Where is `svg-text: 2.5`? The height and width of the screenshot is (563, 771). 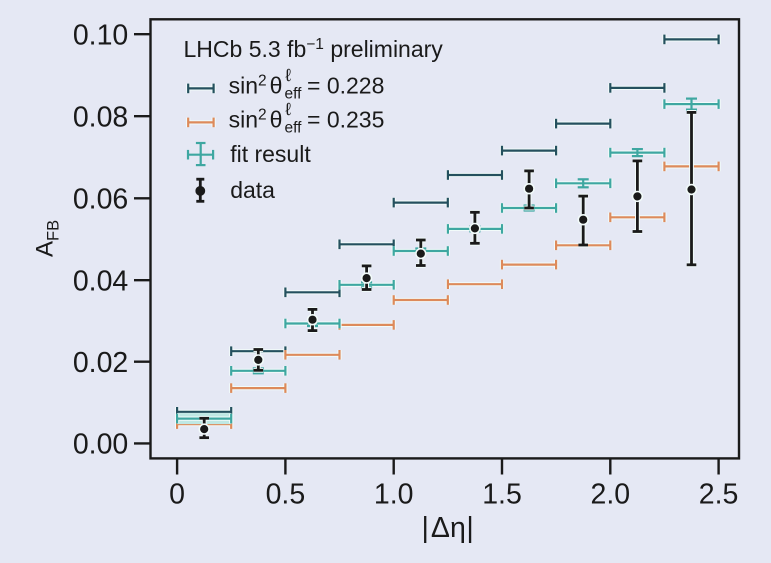 svg-text: 2.5 is located at coordinates (719, 495).